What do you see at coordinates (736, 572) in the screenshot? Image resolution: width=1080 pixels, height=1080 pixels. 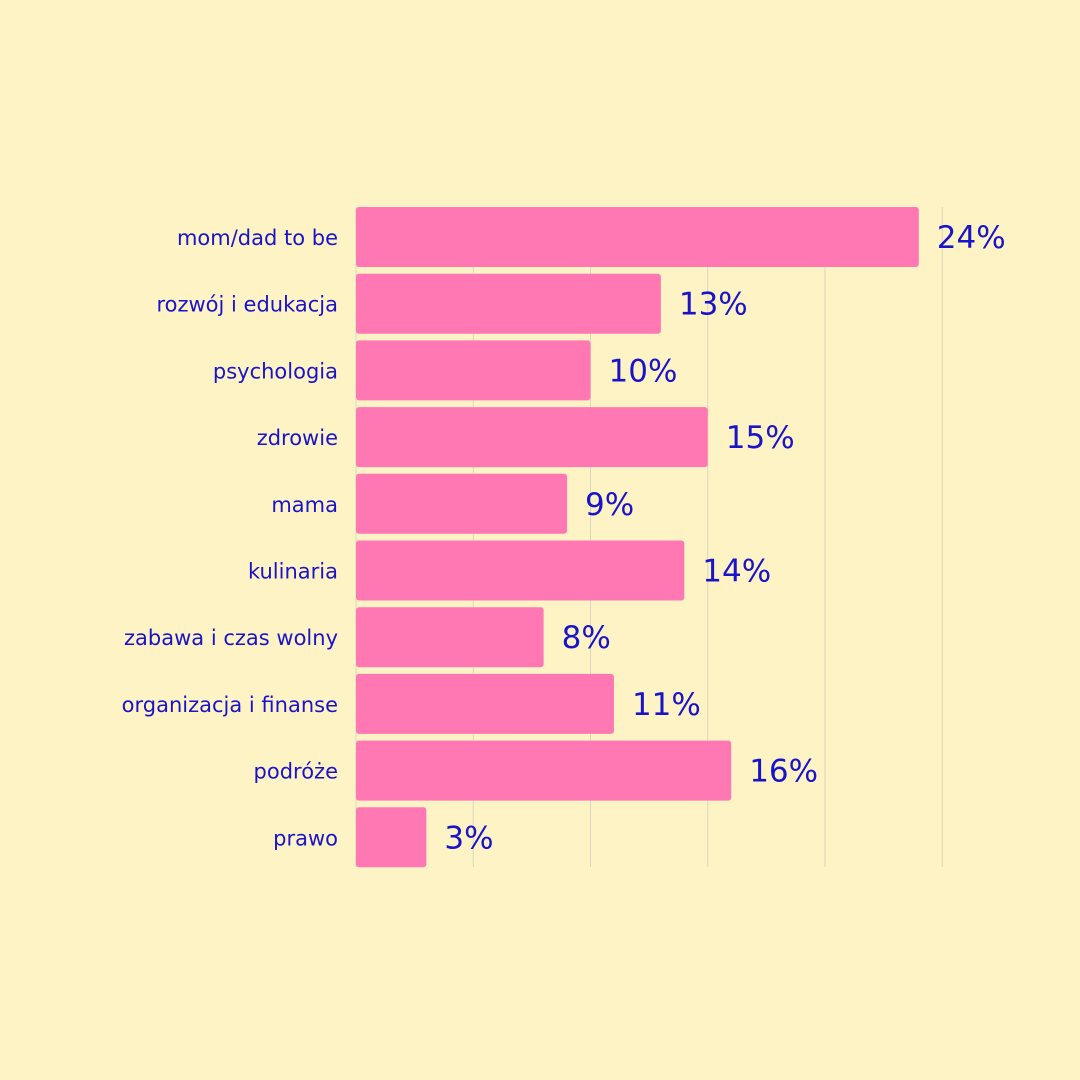 I see `value-label: 14%` at bounding box center [736, 572].